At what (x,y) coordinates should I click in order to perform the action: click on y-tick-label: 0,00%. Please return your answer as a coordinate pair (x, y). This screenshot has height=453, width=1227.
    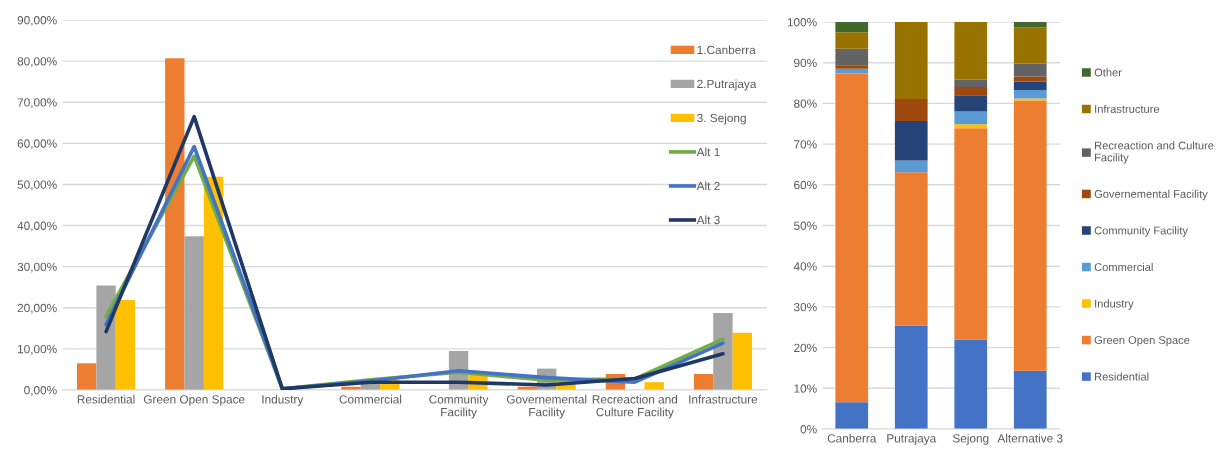
    Looking at the image, I should click on (40, 391).